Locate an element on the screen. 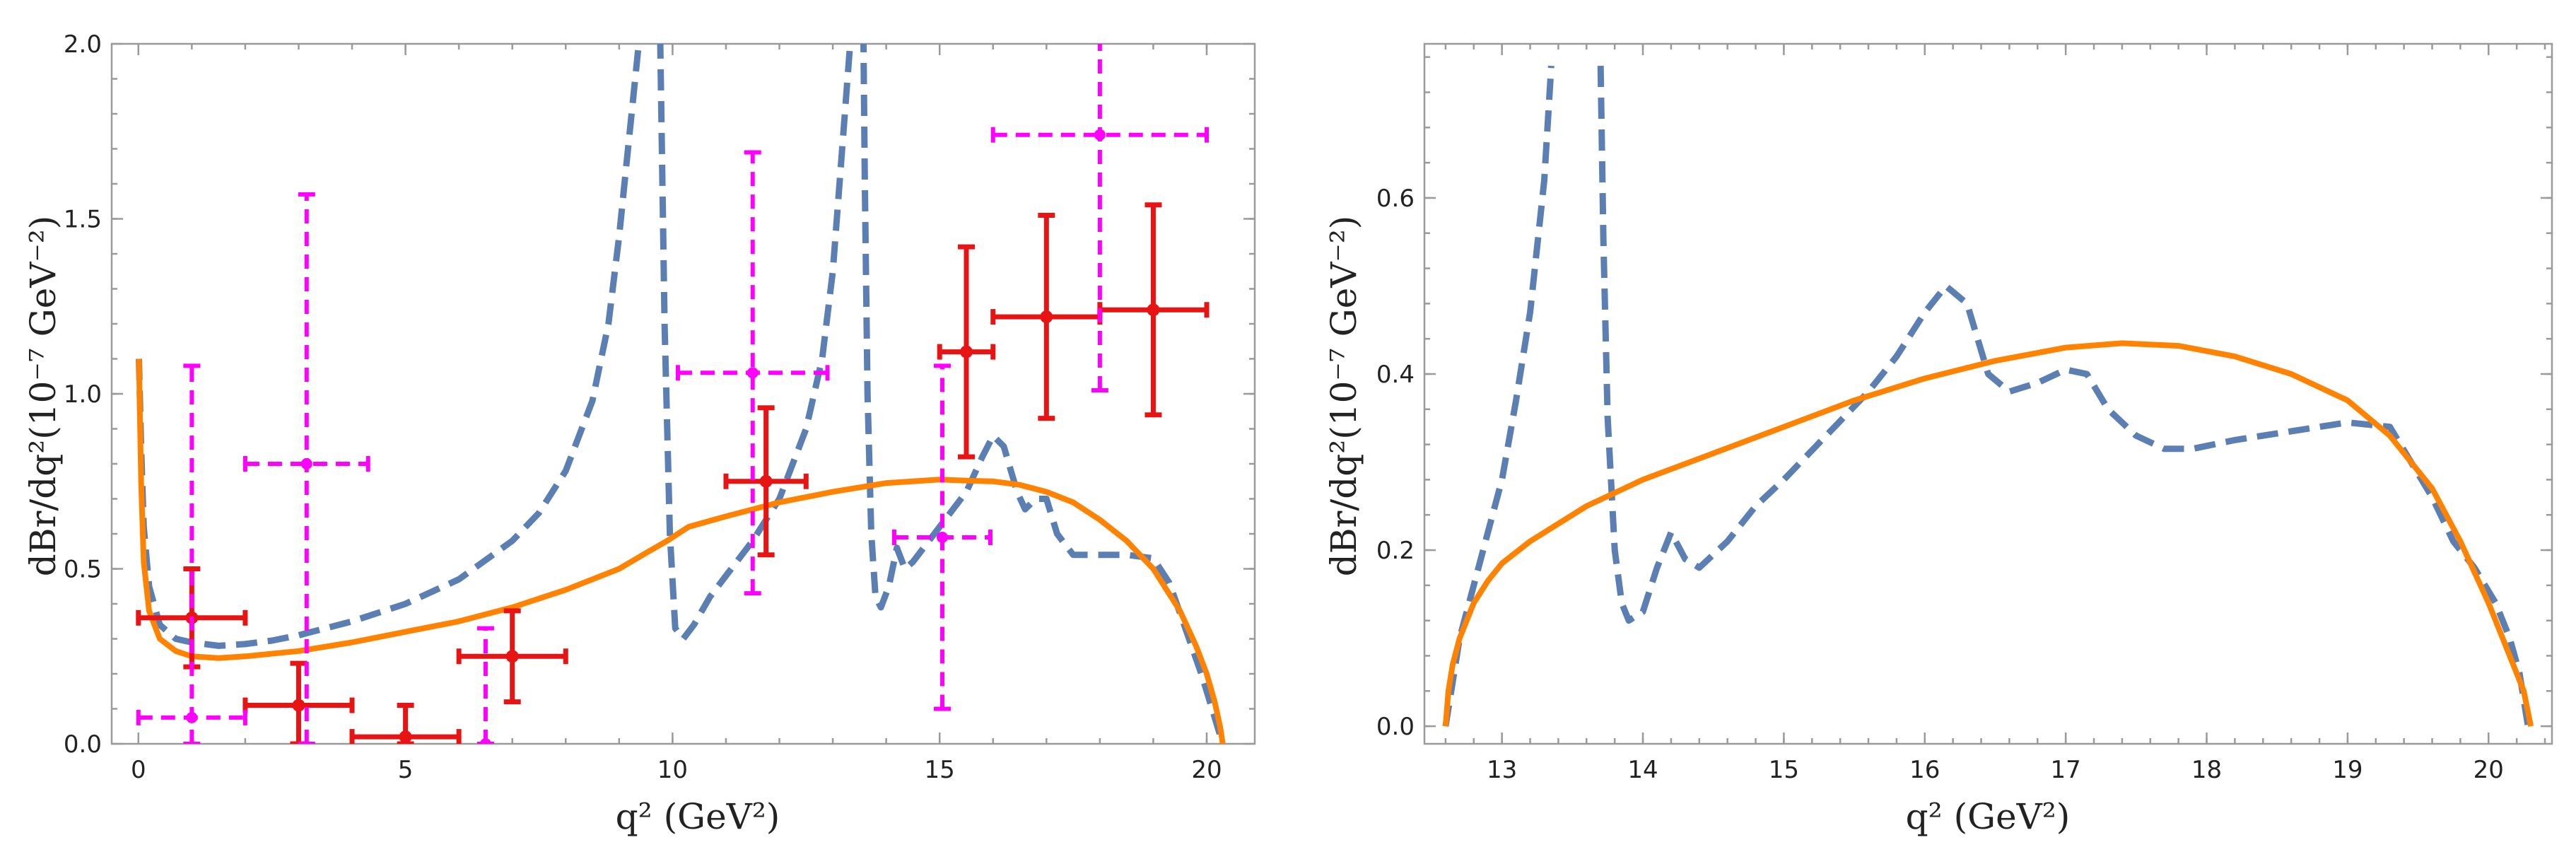 The image size is (2576, 852). left-x-axis-label: q² (GeV²) is located at coordinates (698, 816).